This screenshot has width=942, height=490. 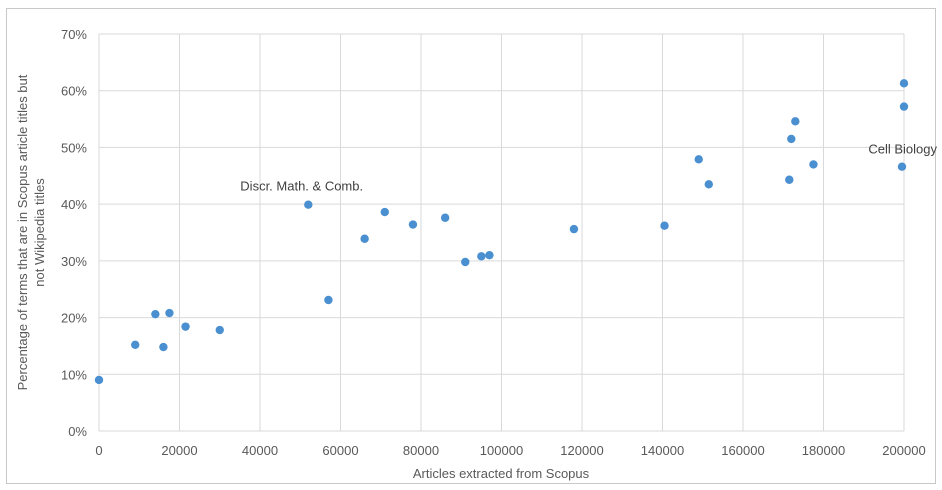 What do you see at coordinates (179, 450) in the screenshot?
I see `x-tick-label: 20000` at bounding box center [179, 450].